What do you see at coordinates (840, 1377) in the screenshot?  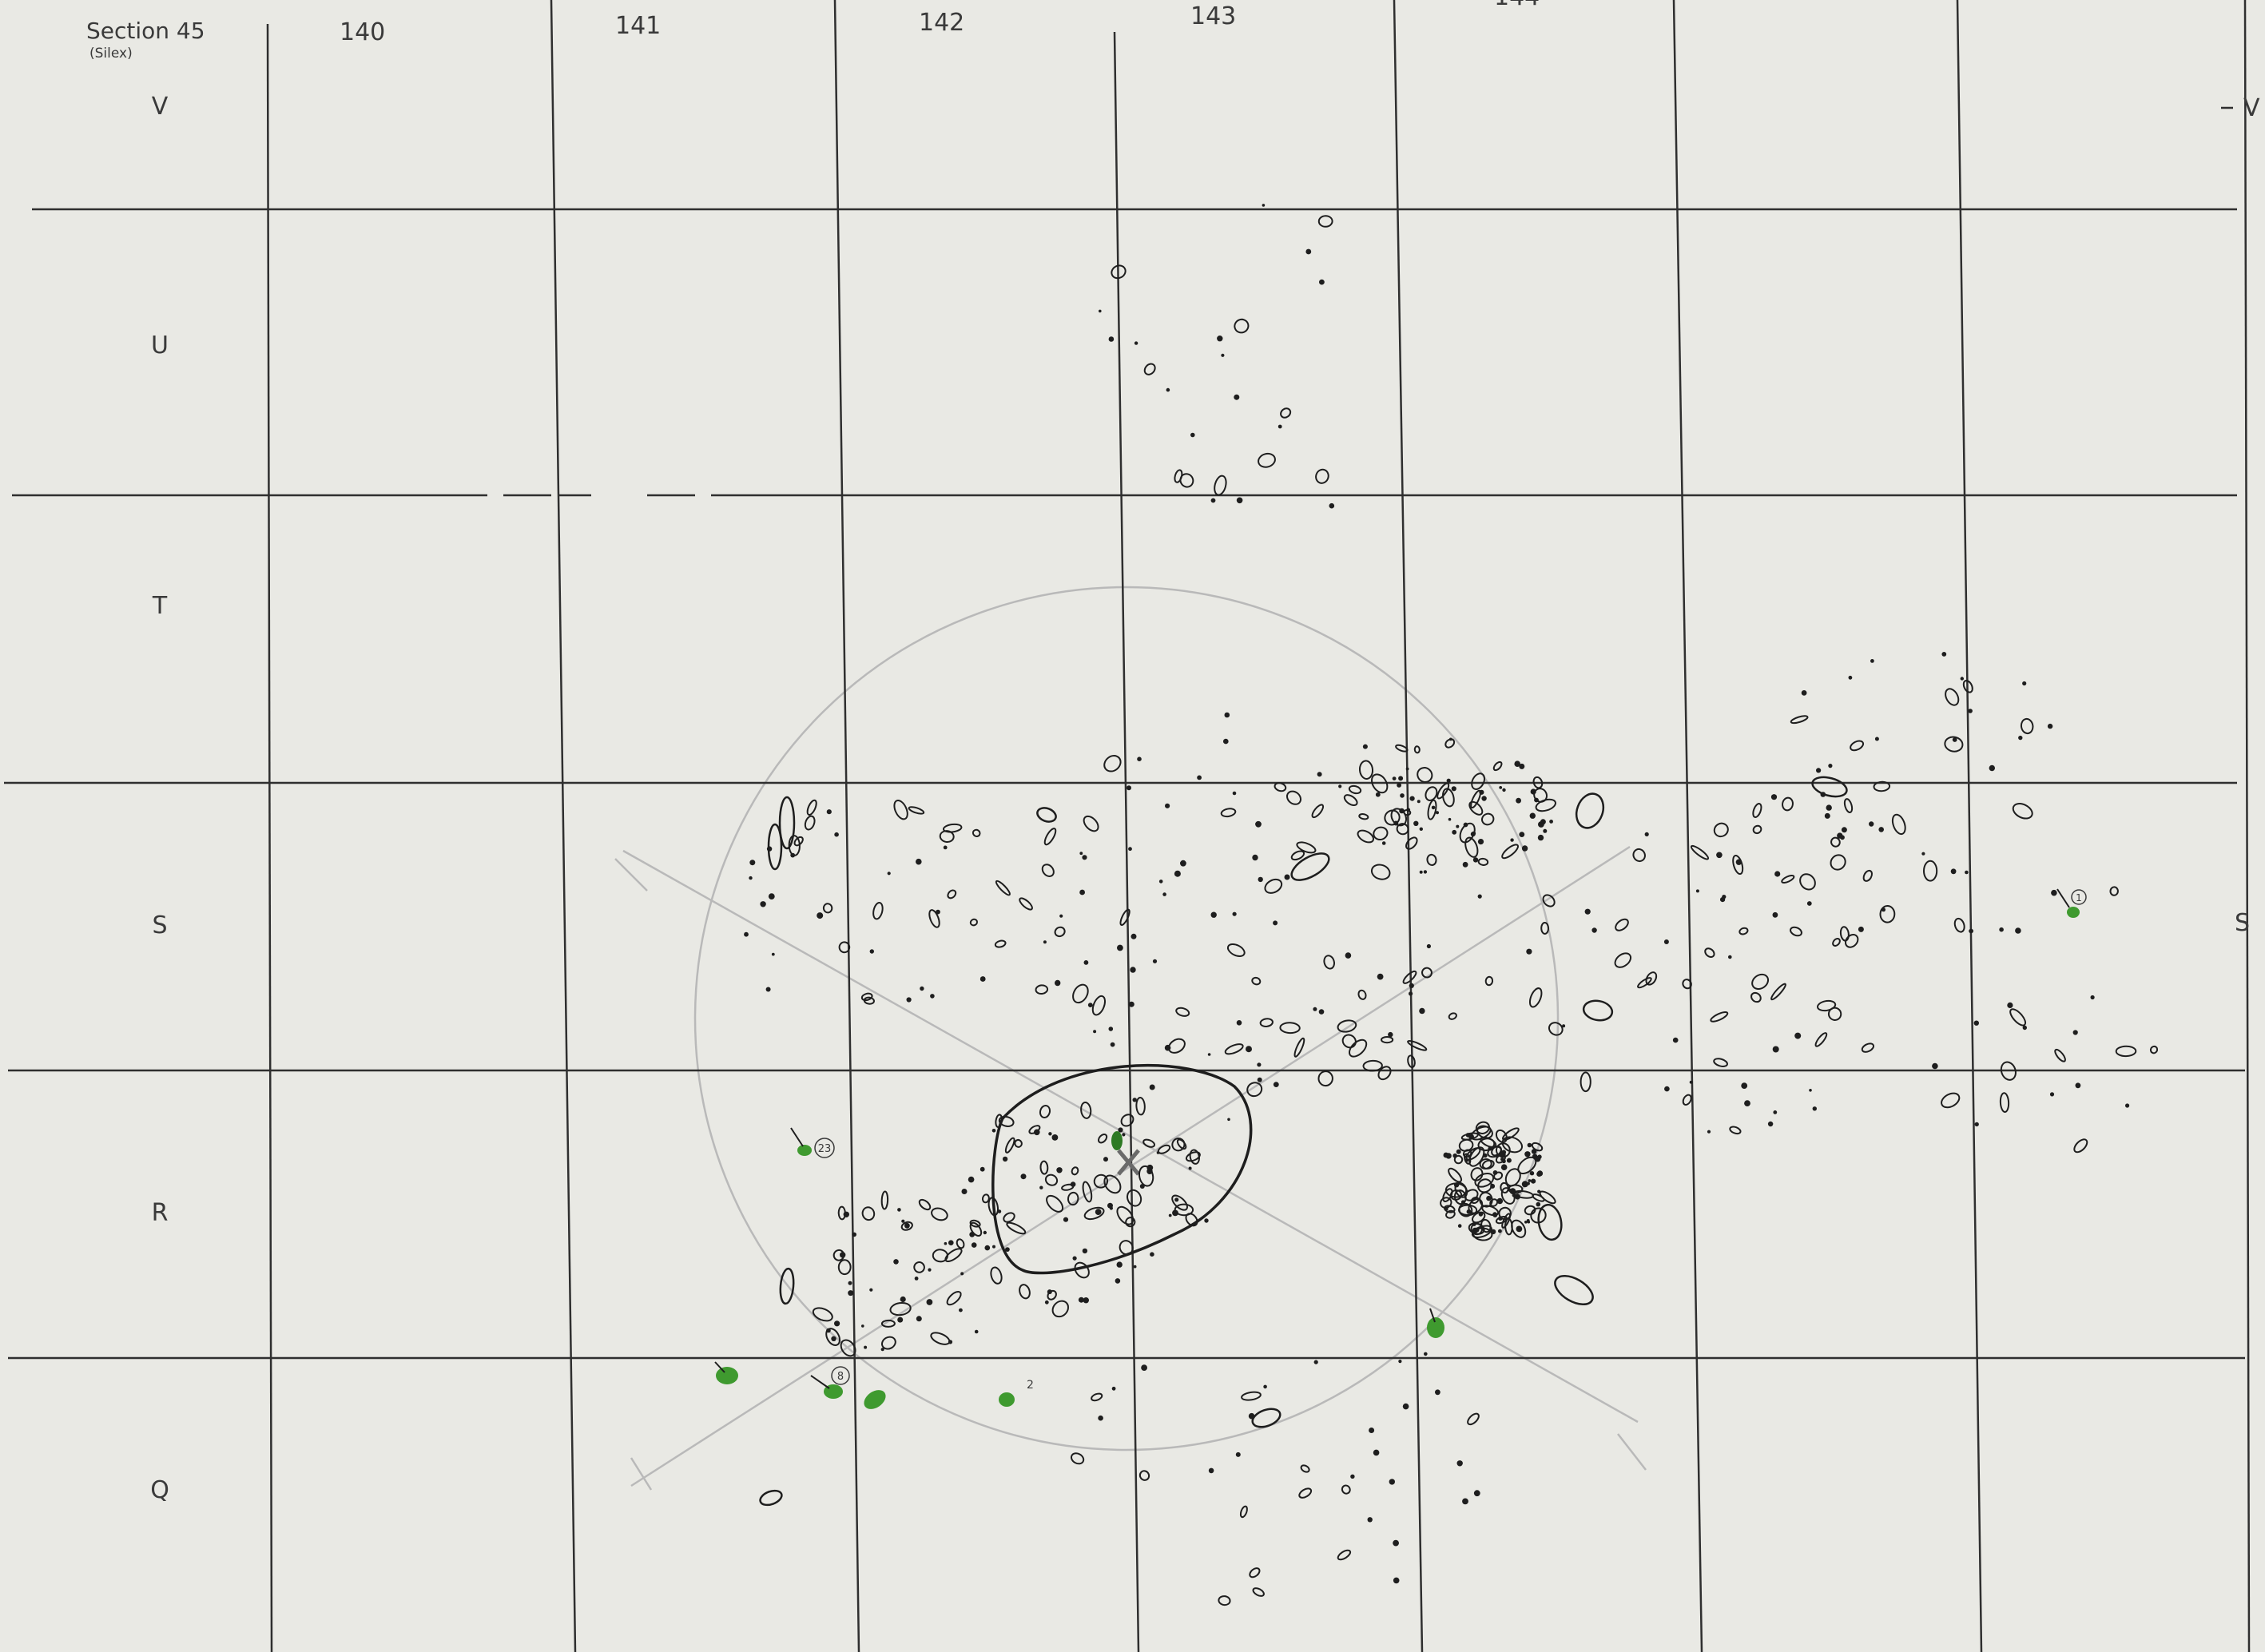 I see `find-label: 8` at bounding box center [840, 1377].